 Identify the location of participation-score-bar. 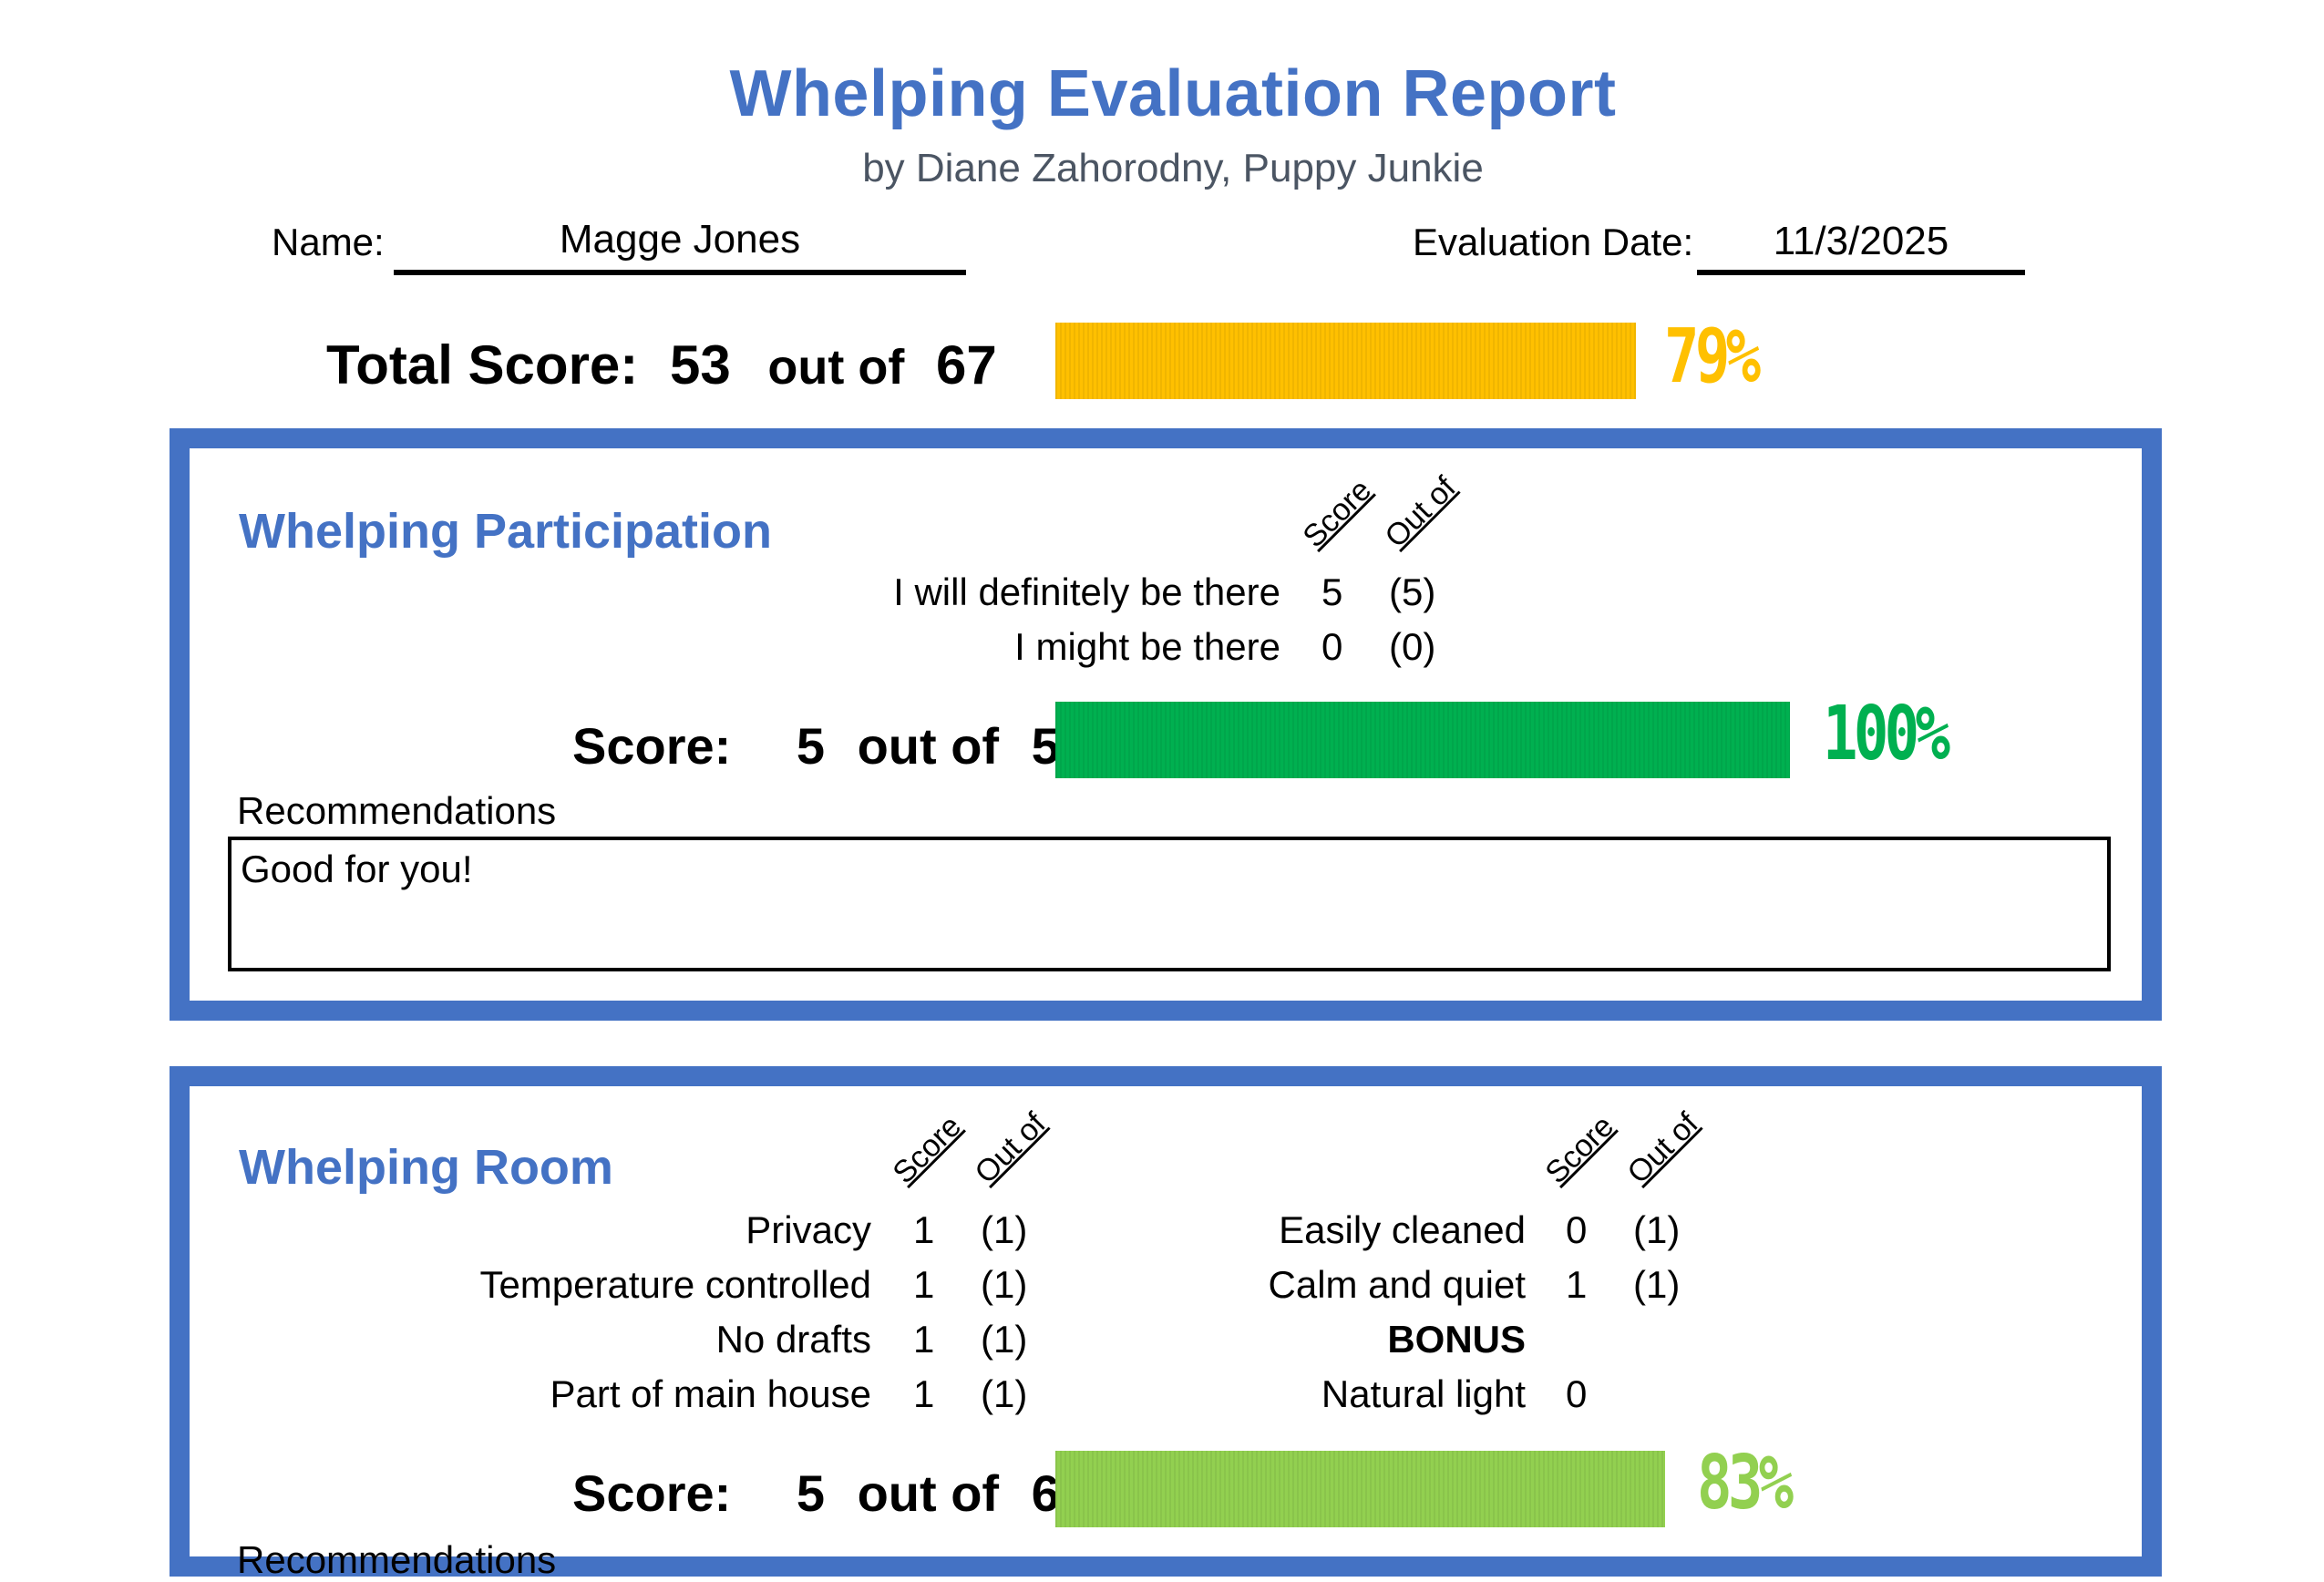
(1422, 740).